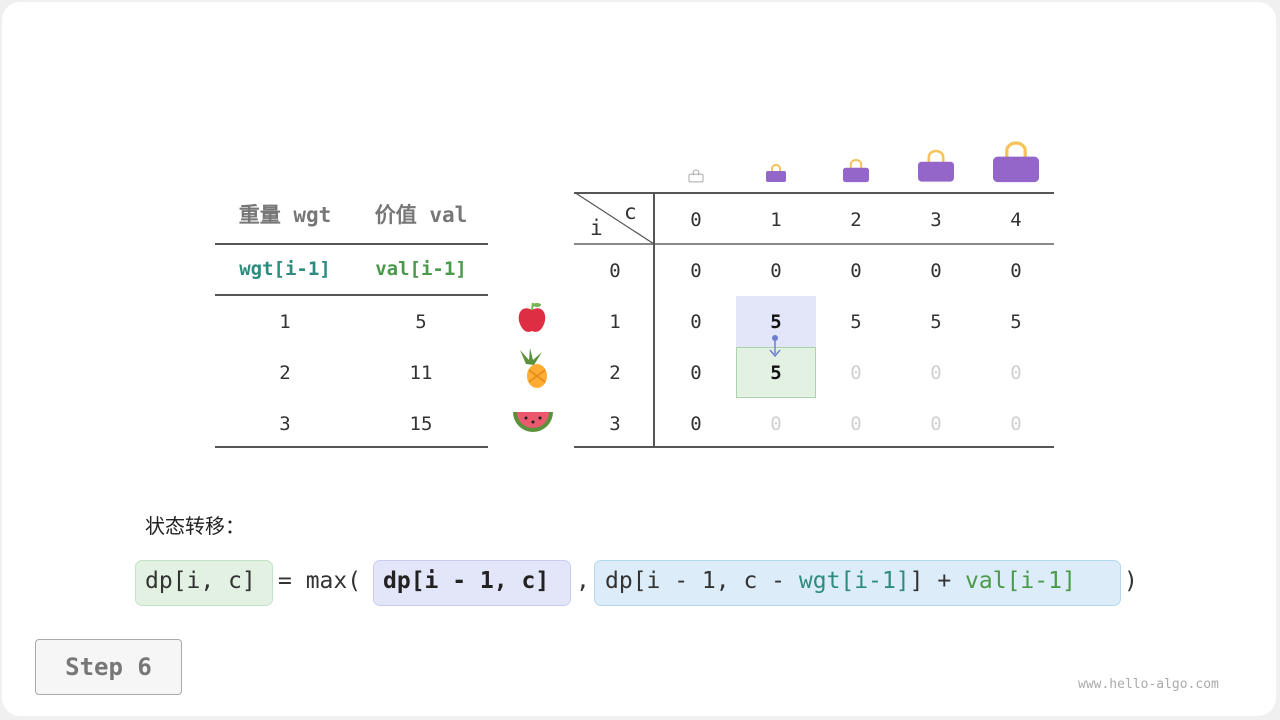 This screenshot has width=1280, height=720. What do you see at coordinates (696, 176) in the screenshot?
I see `bag-outline-icon` at bounding box center [696, 176].